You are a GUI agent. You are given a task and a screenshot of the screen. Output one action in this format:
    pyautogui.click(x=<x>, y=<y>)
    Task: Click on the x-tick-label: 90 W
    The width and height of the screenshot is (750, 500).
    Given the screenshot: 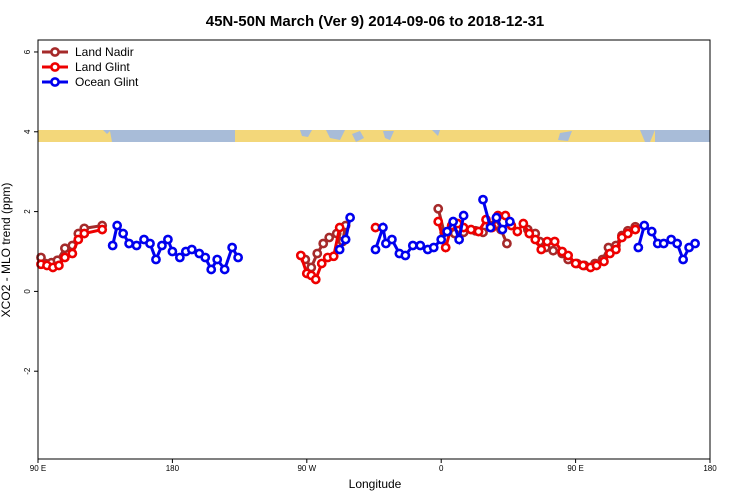 What is the action you would take?
    pyautogui.click(x=306, y=468)
    